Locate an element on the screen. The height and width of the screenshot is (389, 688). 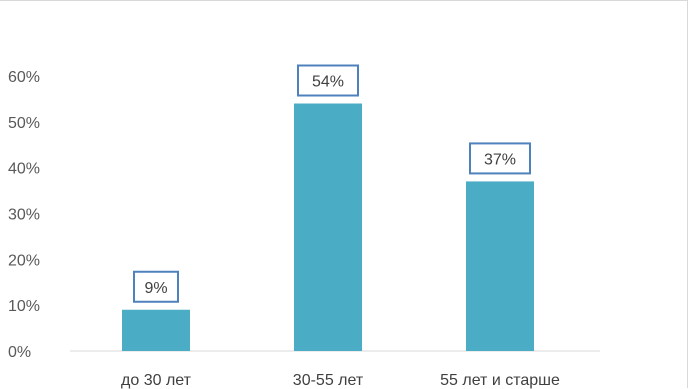
y-tick-label: 50% is located at coordinates (24, 123).